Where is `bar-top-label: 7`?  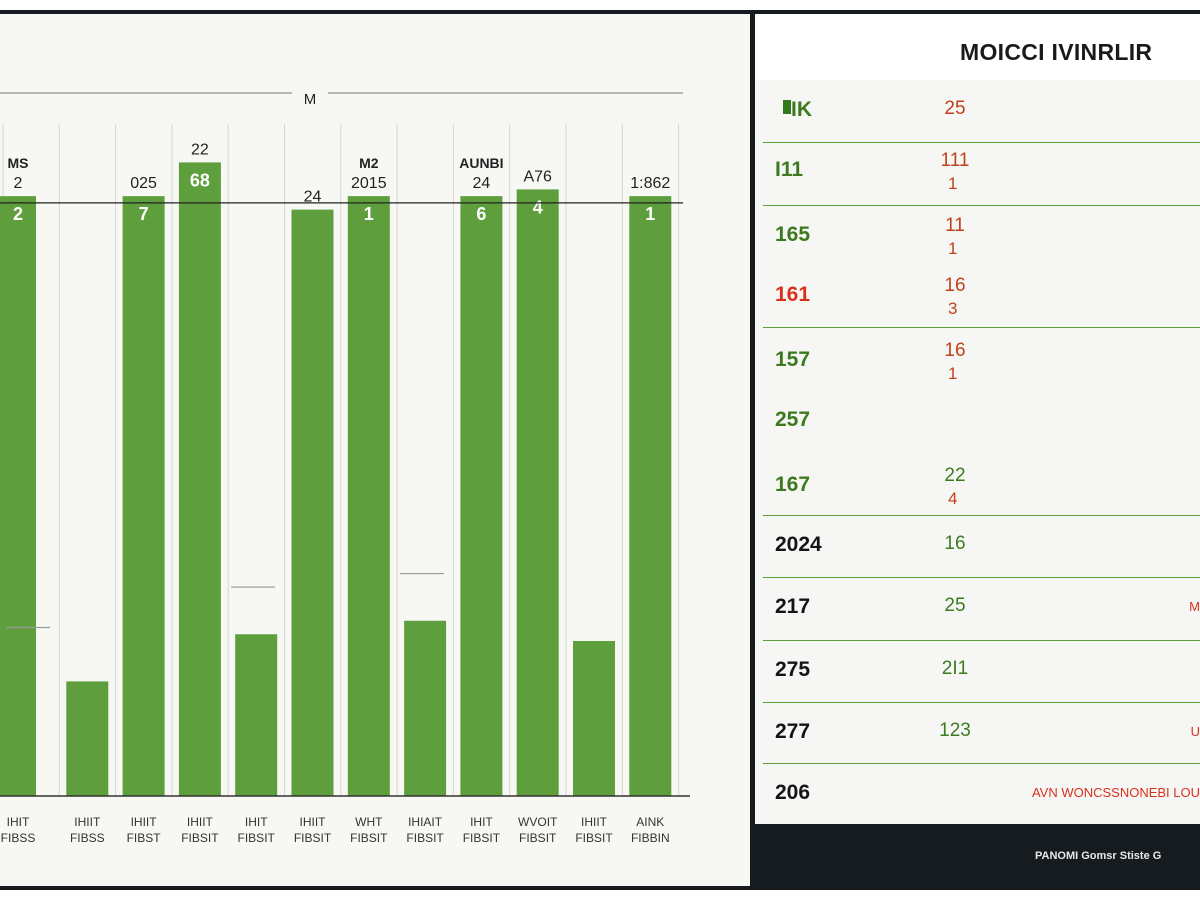
bar-top-label: 7 is located at coordinates (144, 214).